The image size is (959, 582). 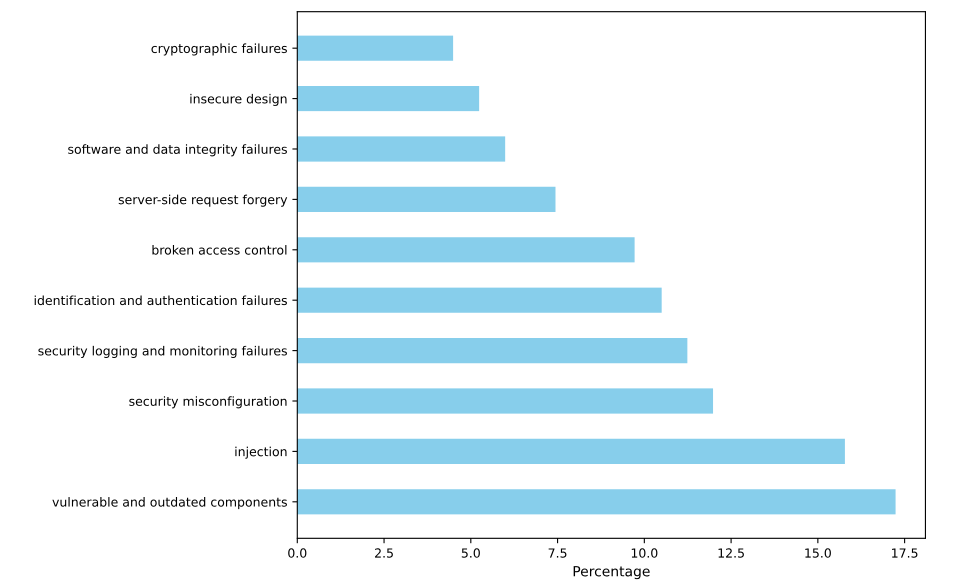 What do you see at coordinates (261, 452) in the screenshot?
I see `y-tick-label: injection` at bounding box center [261, 452].